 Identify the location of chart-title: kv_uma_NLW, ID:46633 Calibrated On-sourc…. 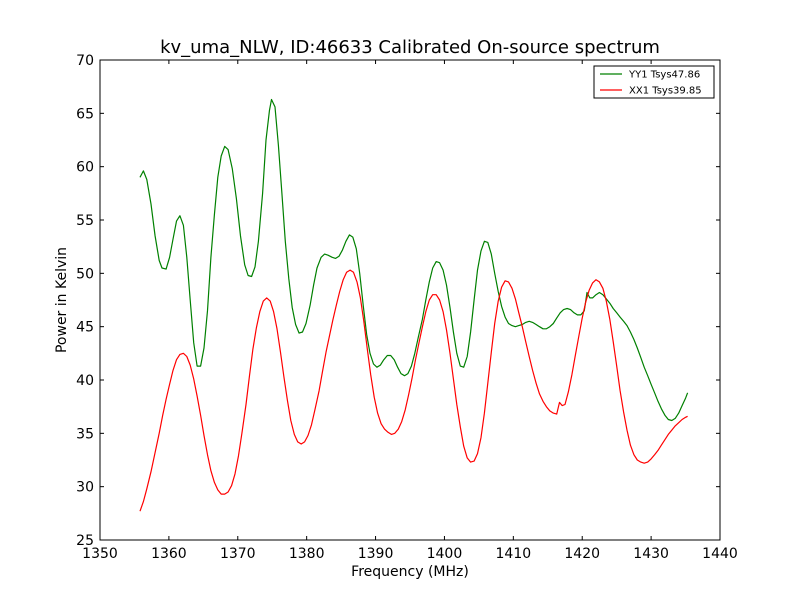
(410, 47).